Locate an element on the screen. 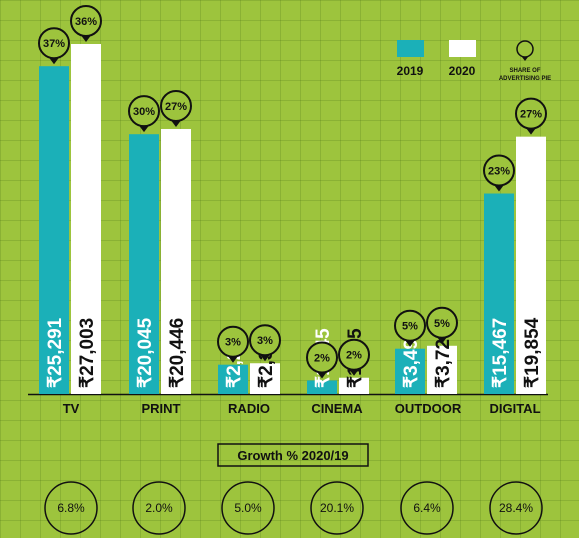 The width and height of the screenshot is (579, 538). legend-swatch-2019 is located at coordinates (410, 48).